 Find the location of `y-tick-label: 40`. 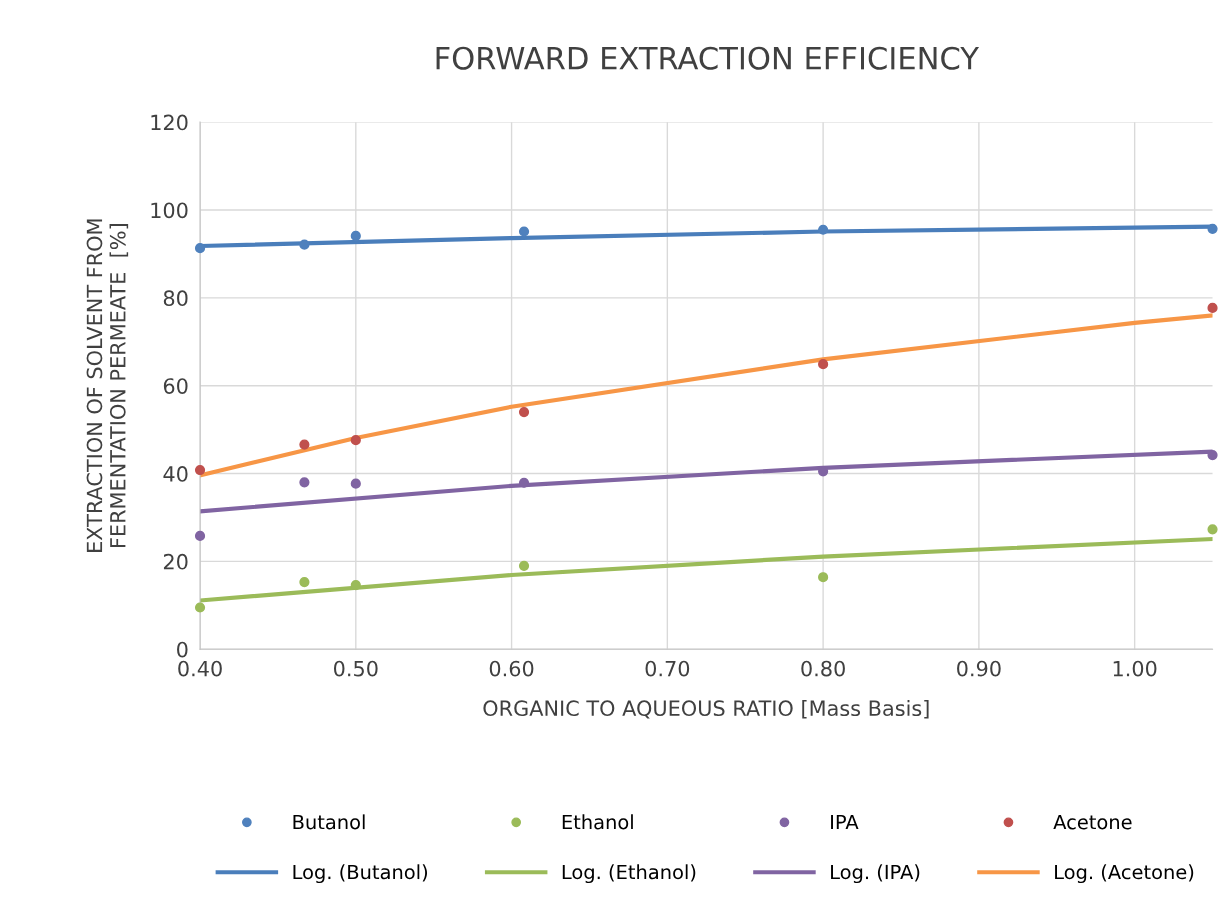

y-tick-label: 40 is located at coordinates (175, 474).